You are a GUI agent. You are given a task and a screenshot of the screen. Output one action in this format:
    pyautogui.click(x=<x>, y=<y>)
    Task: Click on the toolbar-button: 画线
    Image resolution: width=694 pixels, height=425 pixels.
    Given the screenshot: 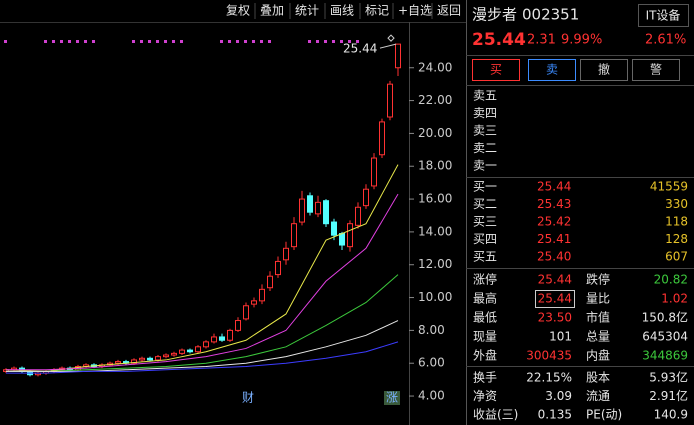 What is the action you would take?
    pyautogui.click(x=342, y=11)
    